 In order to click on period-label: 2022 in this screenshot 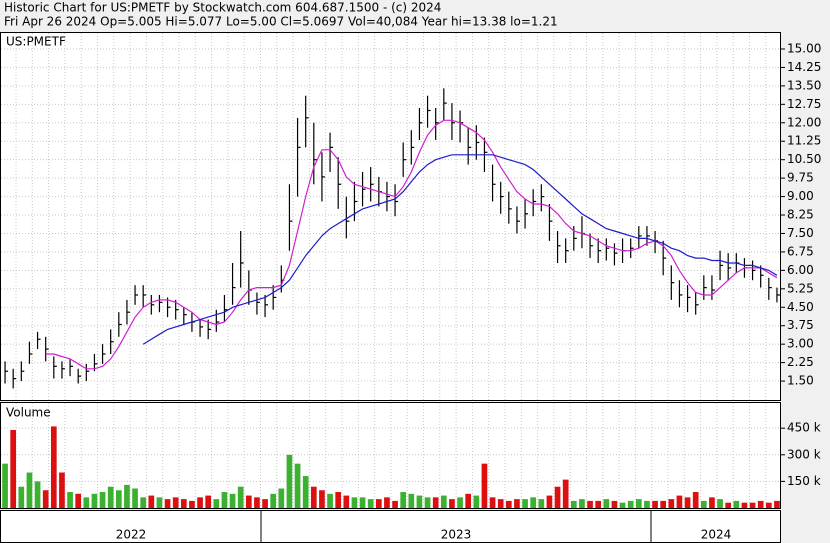, I will do `click(131, 535)`.